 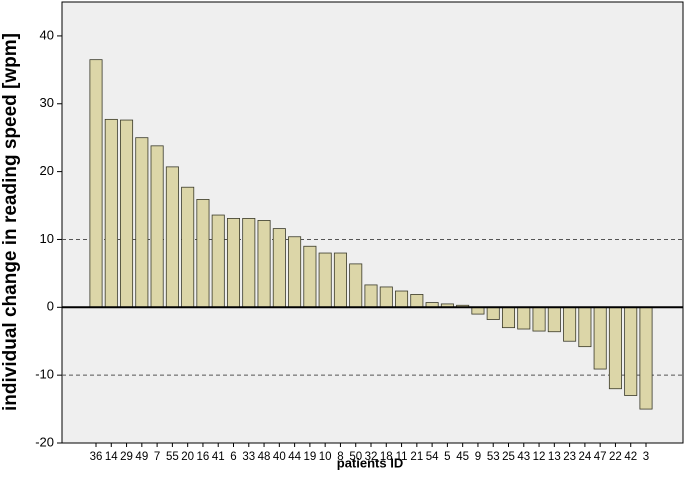 I want to click on x-tick-label: 54, so click(x=432, y=457).